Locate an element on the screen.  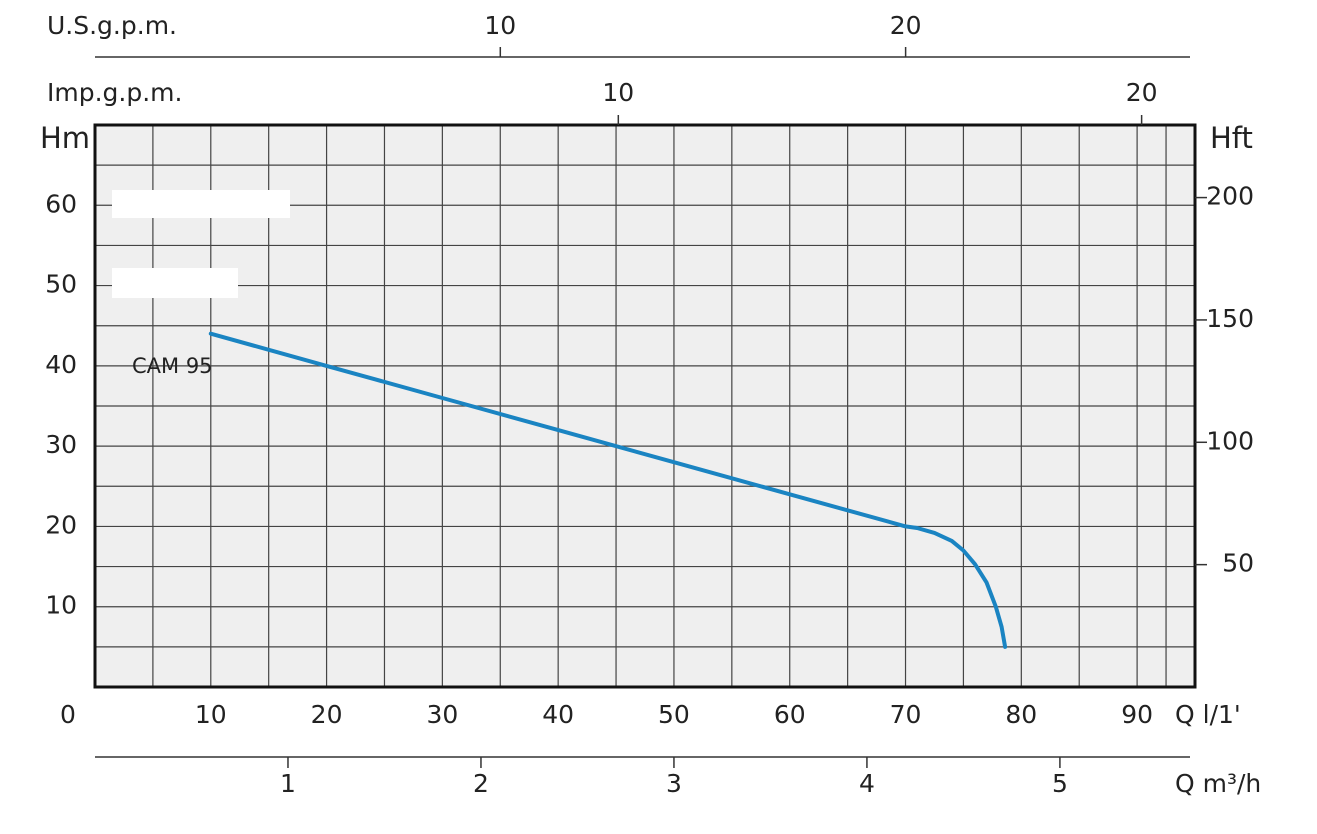
bottom-axis-label: Q m³/h is located at coordinates (1218, 783).